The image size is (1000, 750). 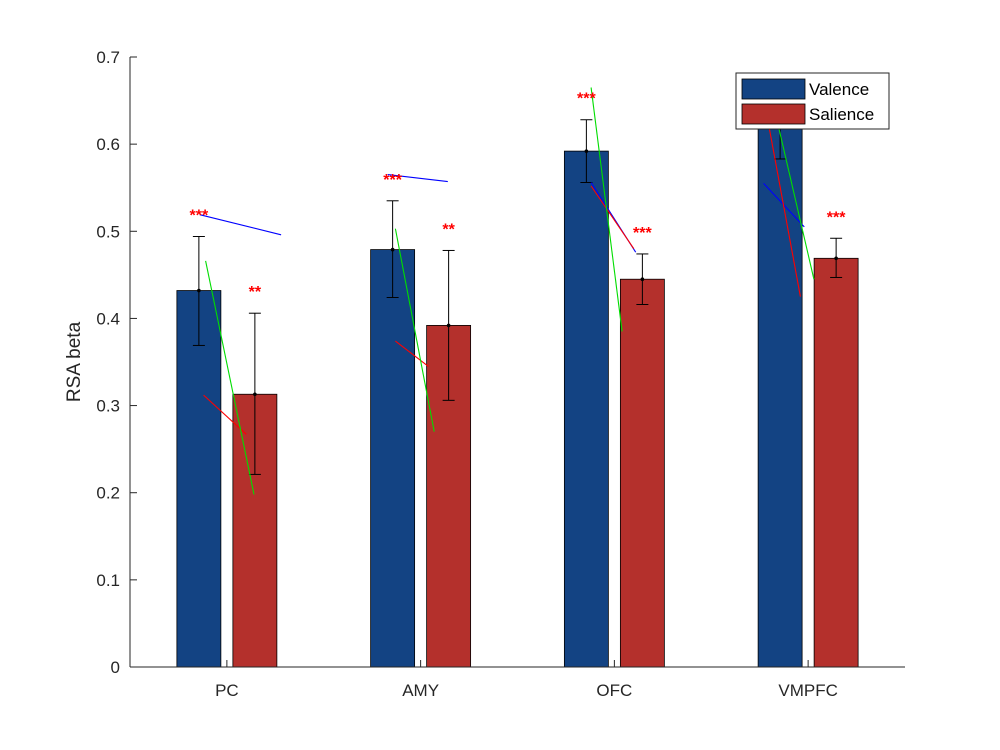 I want to click on error-bar-salience-ofc, so click(x=642, y=279).